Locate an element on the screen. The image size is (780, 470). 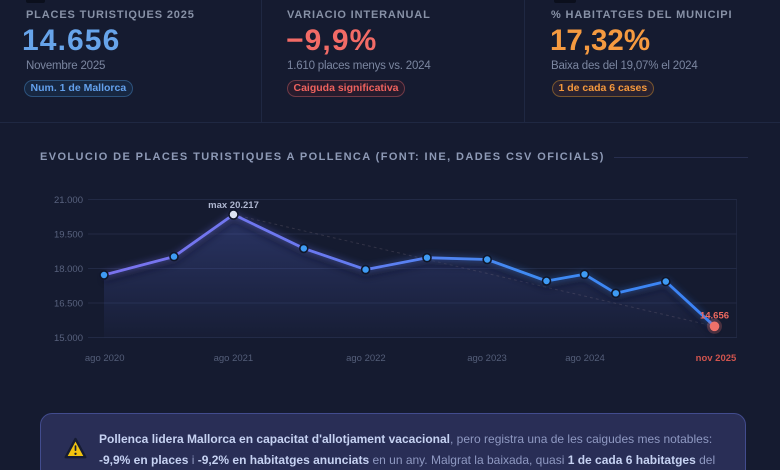
svg-text: ago 2022 is located at coordinates (366, 358).